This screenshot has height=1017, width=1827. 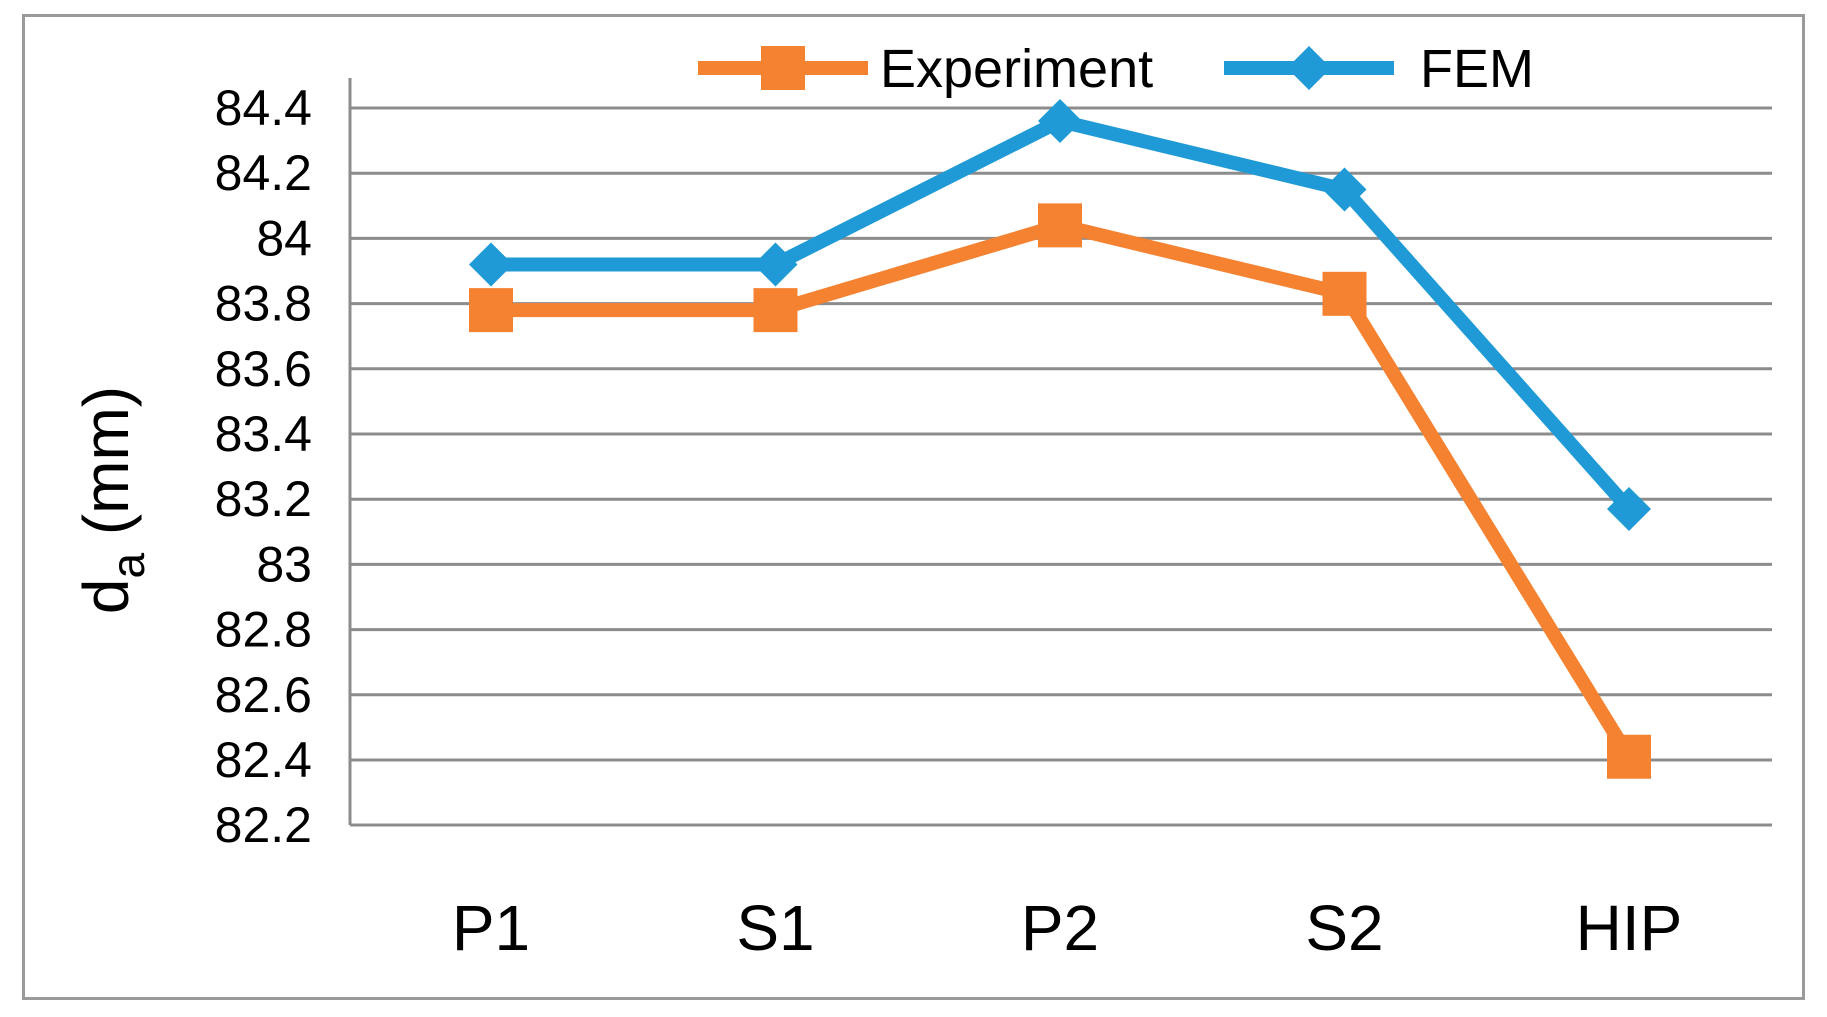 What do you see at coordinates (284, 238) in the screenshot?
I see `y-tick-label: 84` at bounding box center [284, 238].